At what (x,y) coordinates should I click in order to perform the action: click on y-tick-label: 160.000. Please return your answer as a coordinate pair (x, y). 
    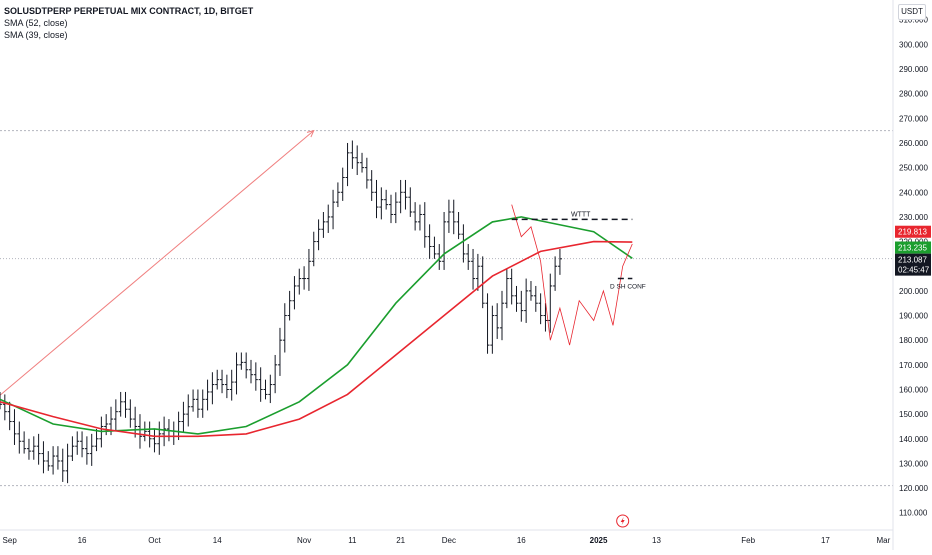
    Looking at the image, I should click on (913, 389).